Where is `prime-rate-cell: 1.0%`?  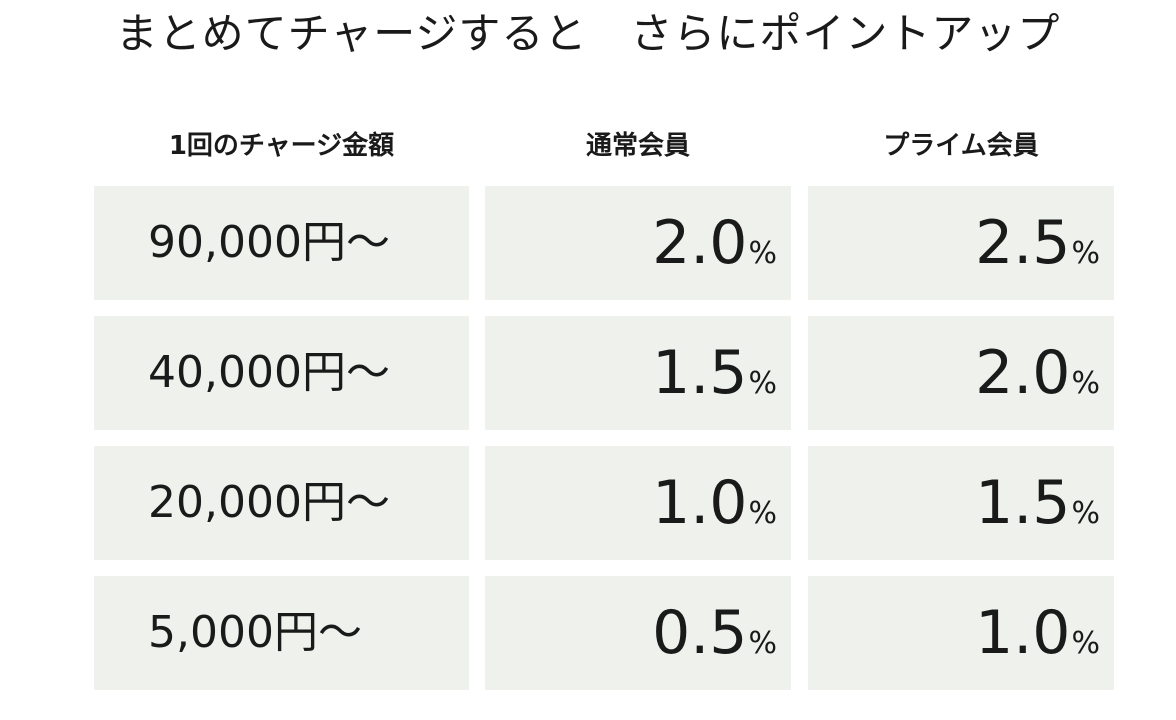 prime-rate-cell: 1.0% is located at coordinates (961, 633).